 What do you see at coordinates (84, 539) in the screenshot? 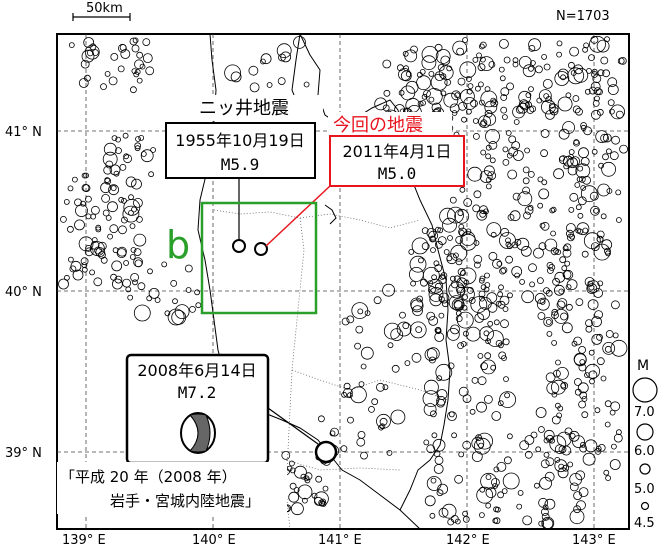
I see `lon-label-139: 139° E` at bounding box center [84, 539].